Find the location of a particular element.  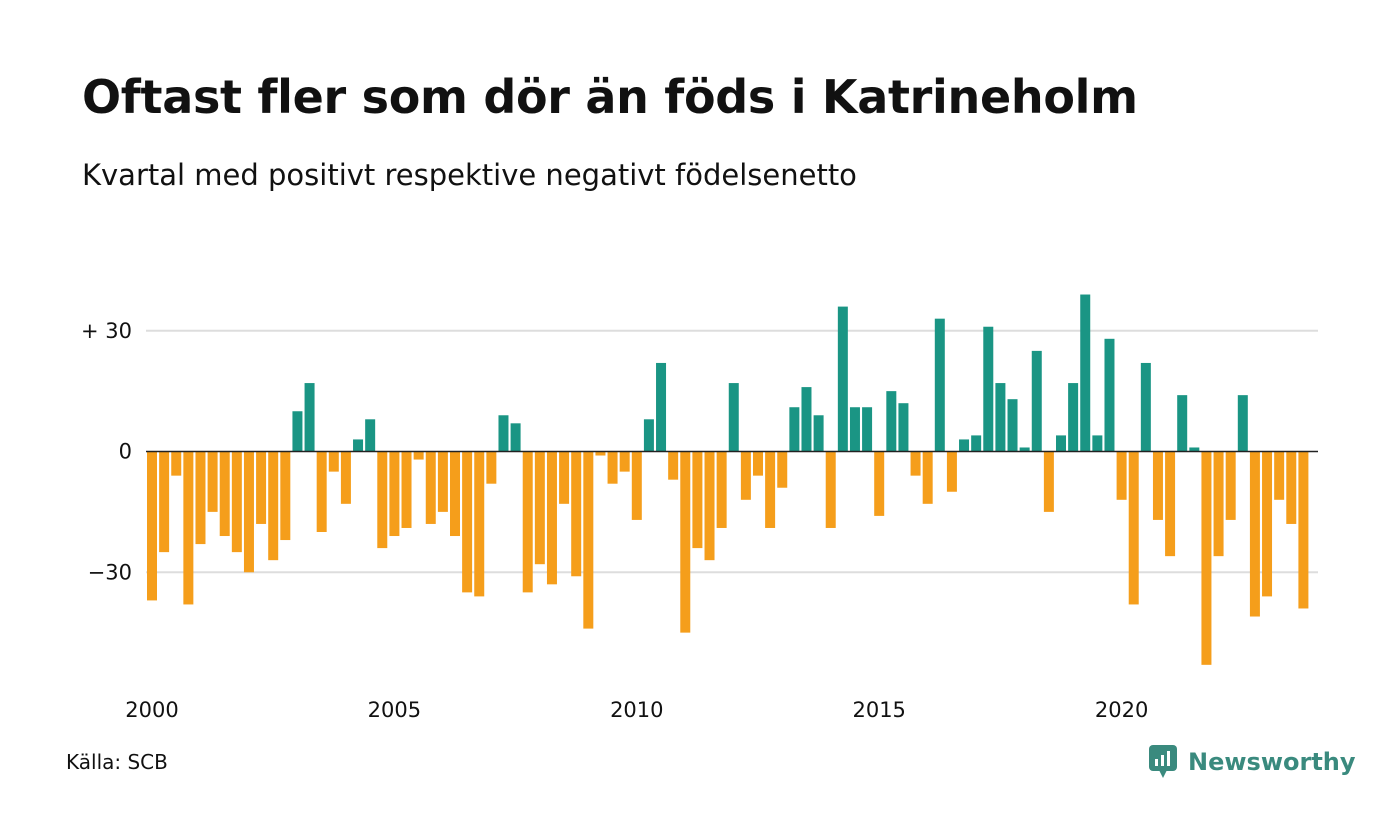

source-note: Källa: SCB is located at coordinates (117, 762).